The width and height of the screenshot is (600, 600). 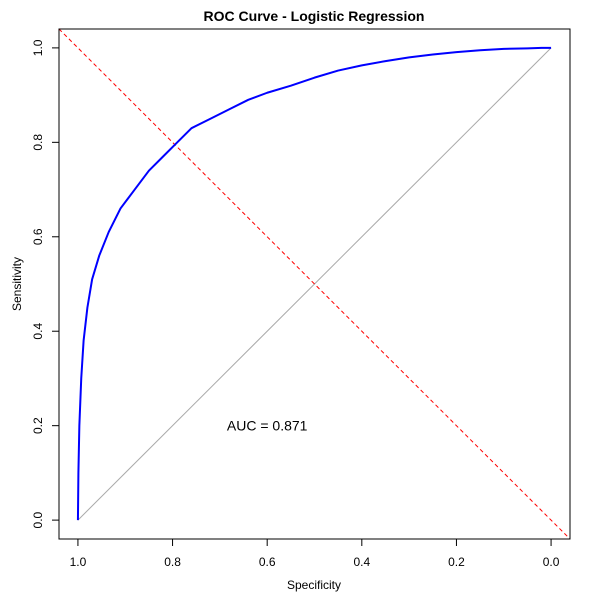 I want to click on y-axis-label: Sensitivity, so click(x=17, y=284).